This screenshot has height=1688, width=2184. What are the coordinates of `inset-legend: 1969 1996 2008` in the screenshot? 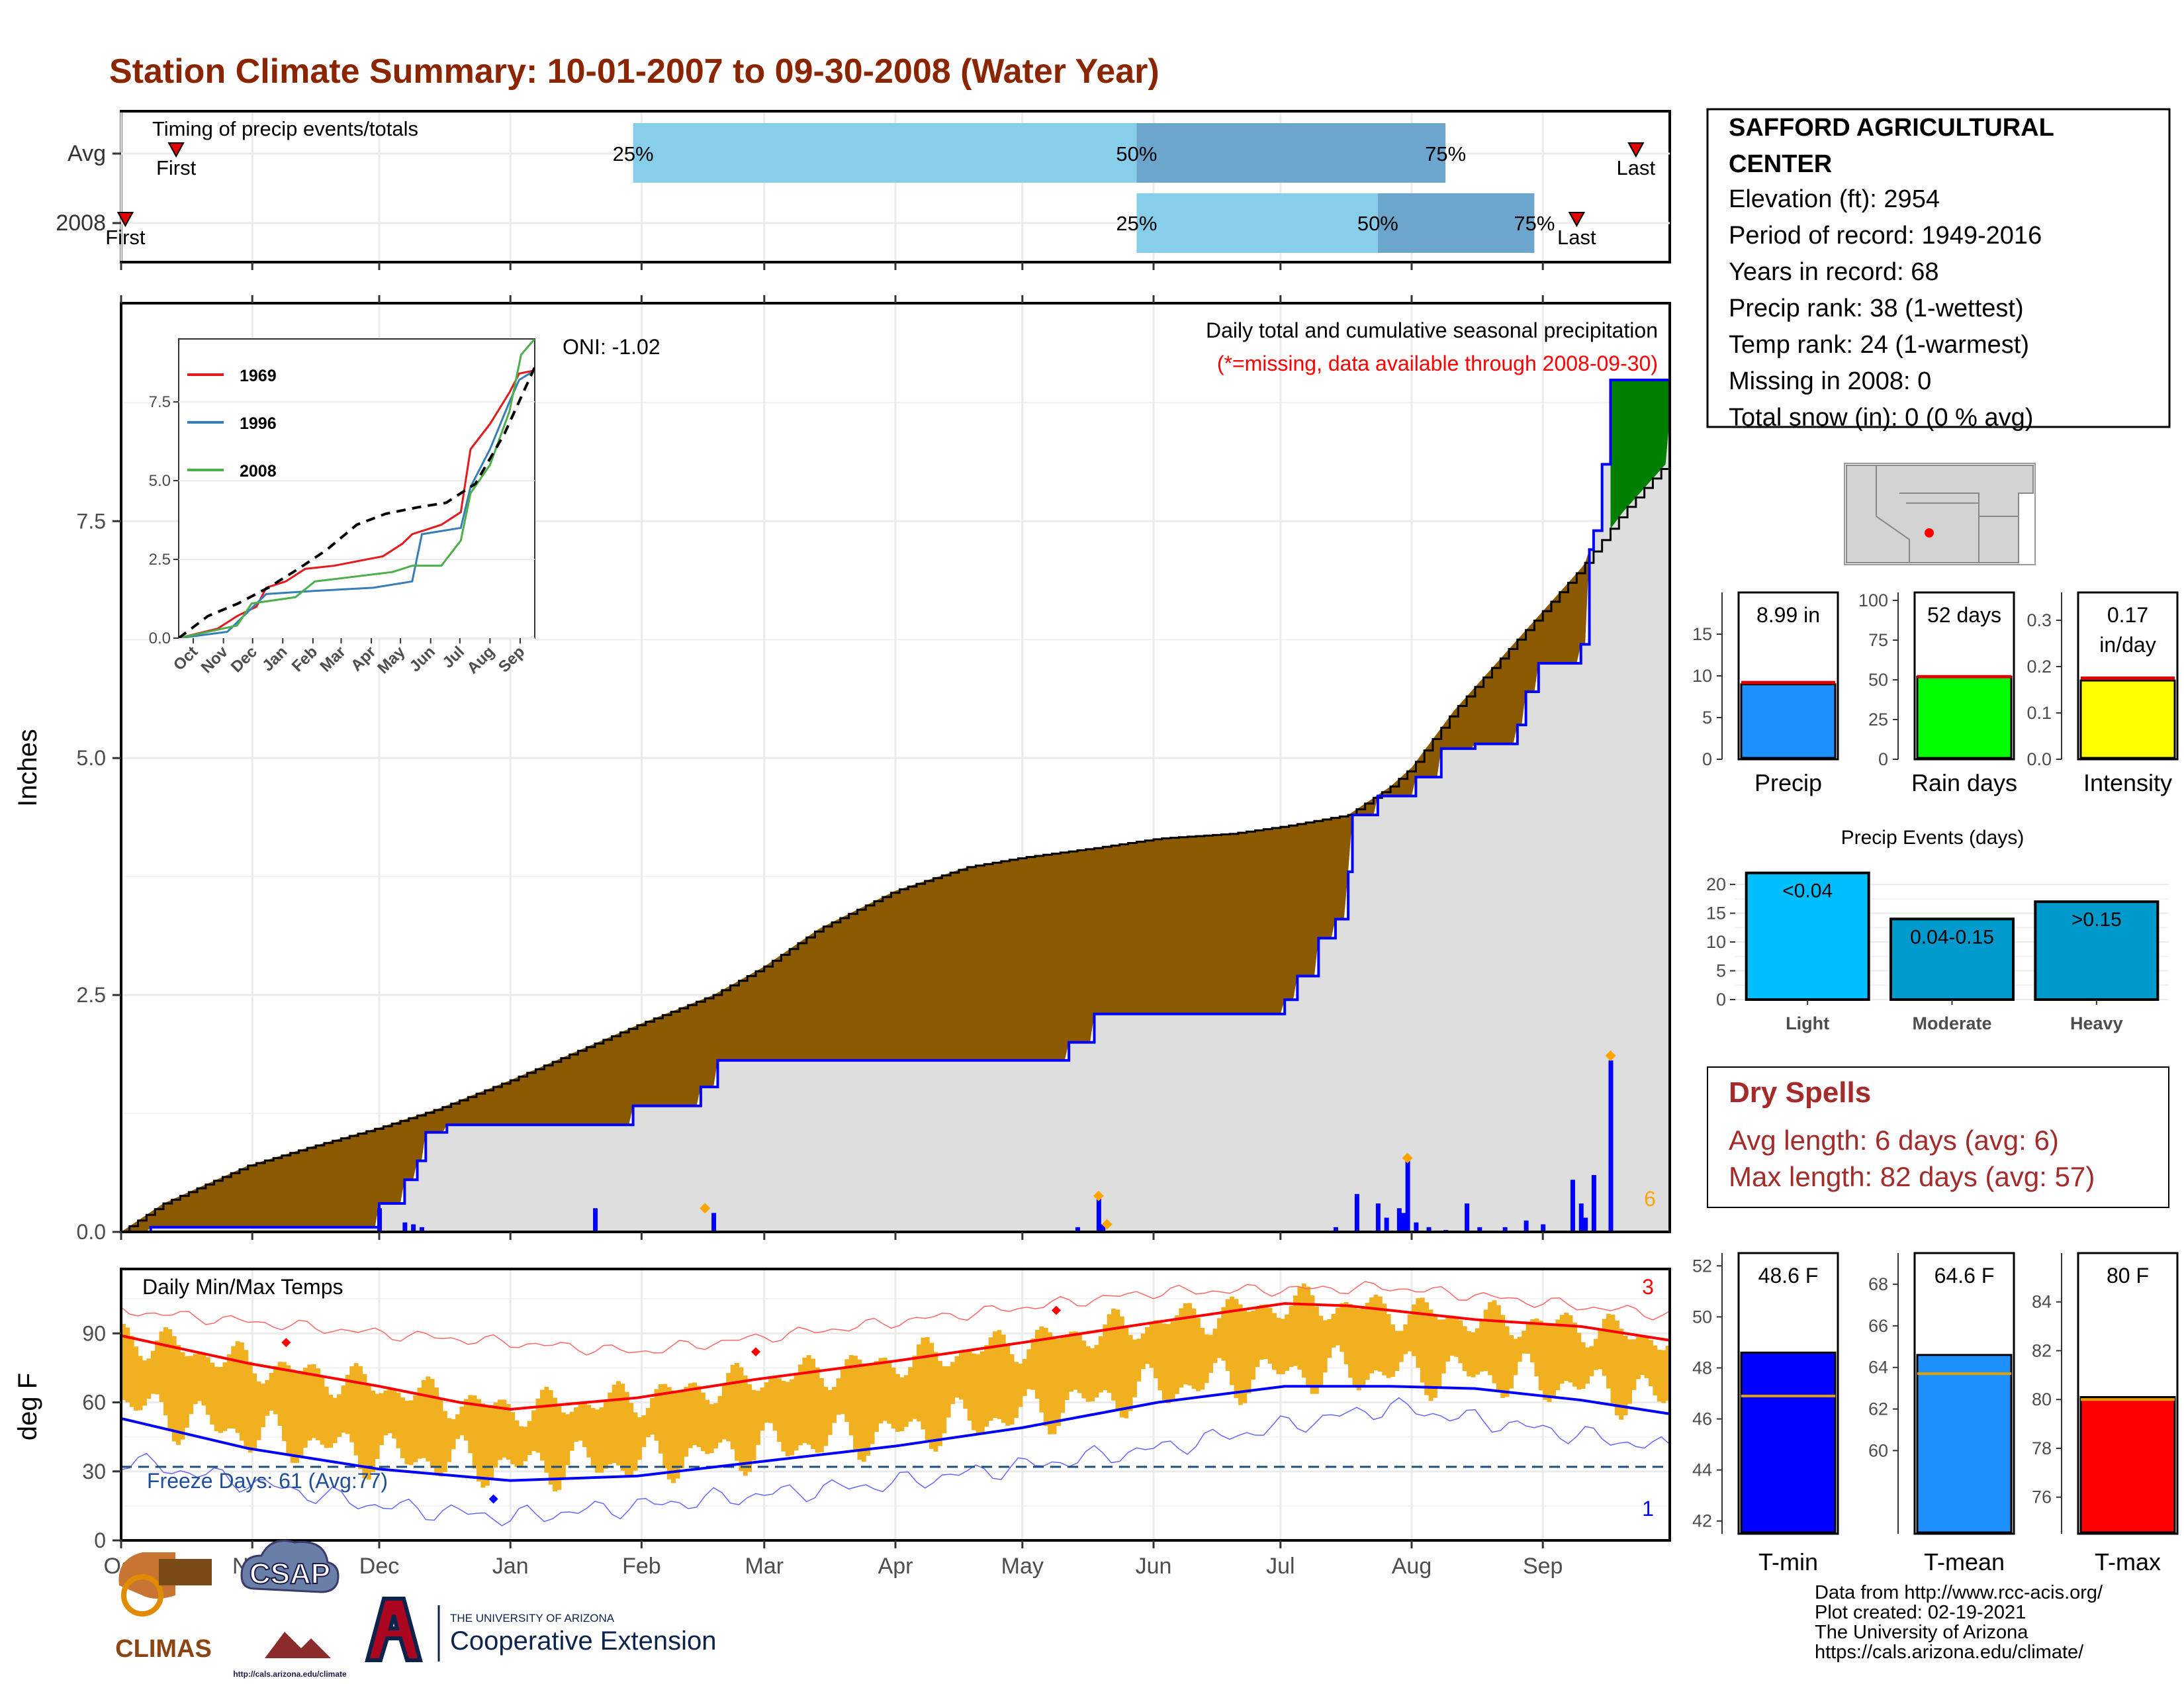 It's located at (232, 424).